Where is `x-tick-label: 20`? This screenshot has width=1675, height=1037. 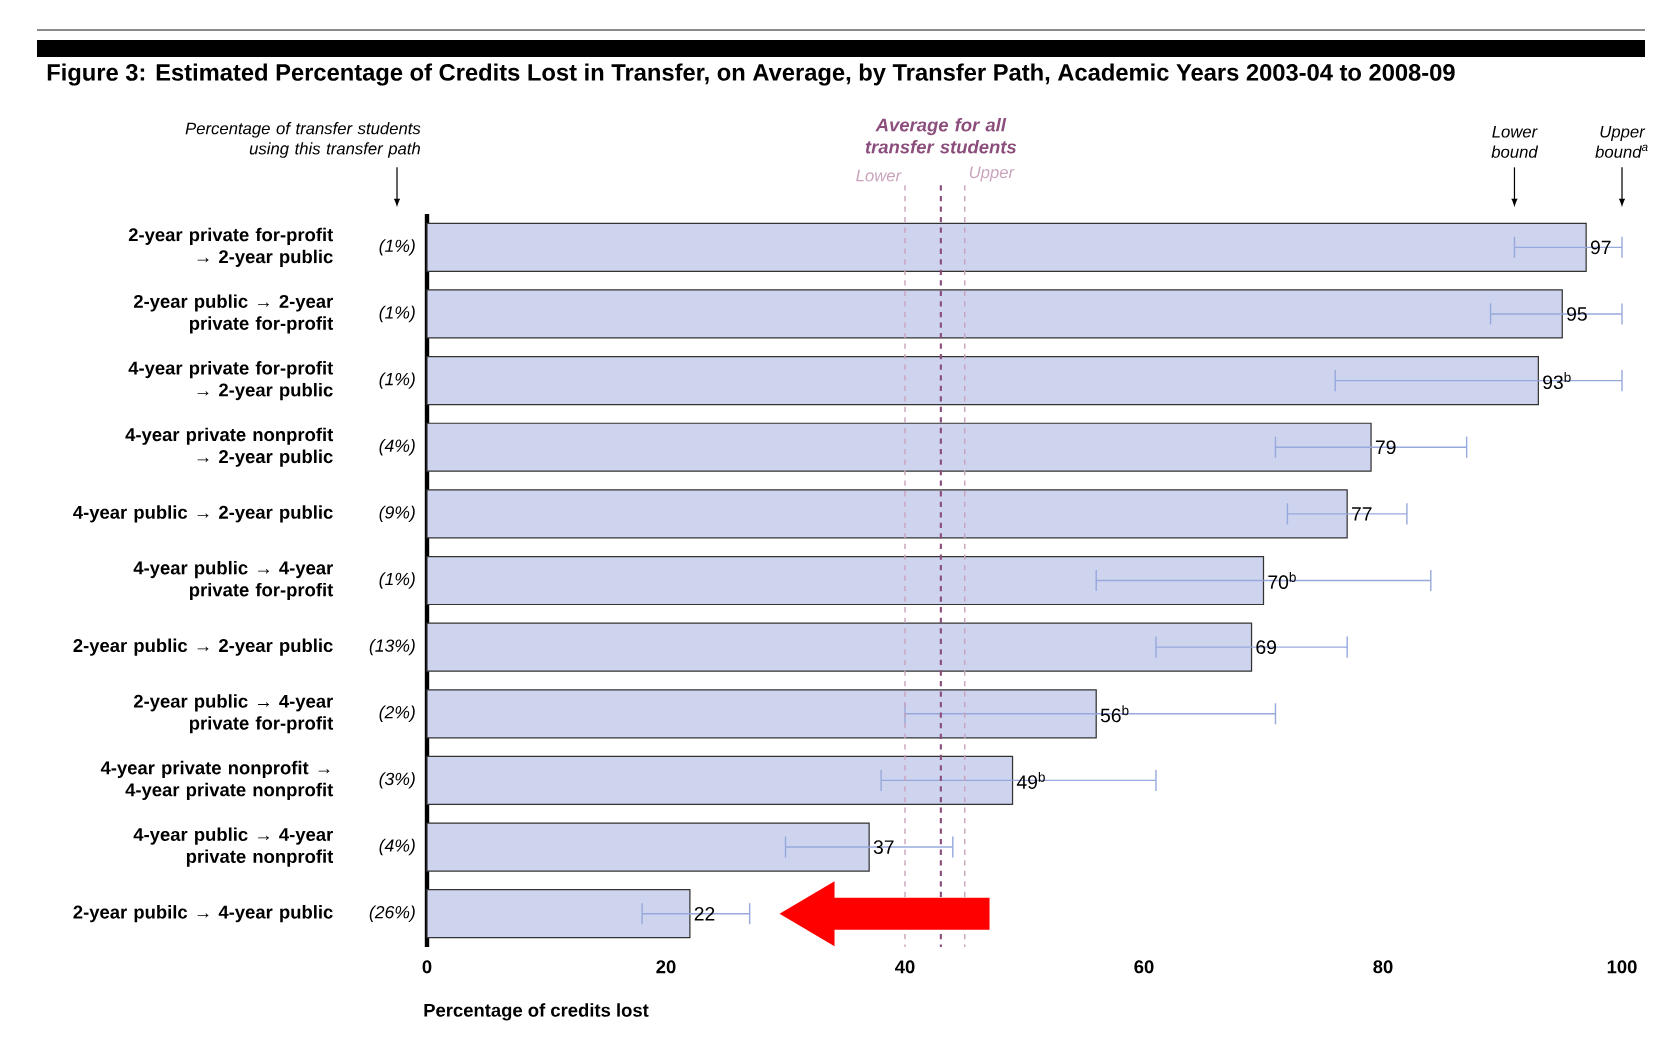 x-tick-label: 20 is located at coordinates (666, 967).